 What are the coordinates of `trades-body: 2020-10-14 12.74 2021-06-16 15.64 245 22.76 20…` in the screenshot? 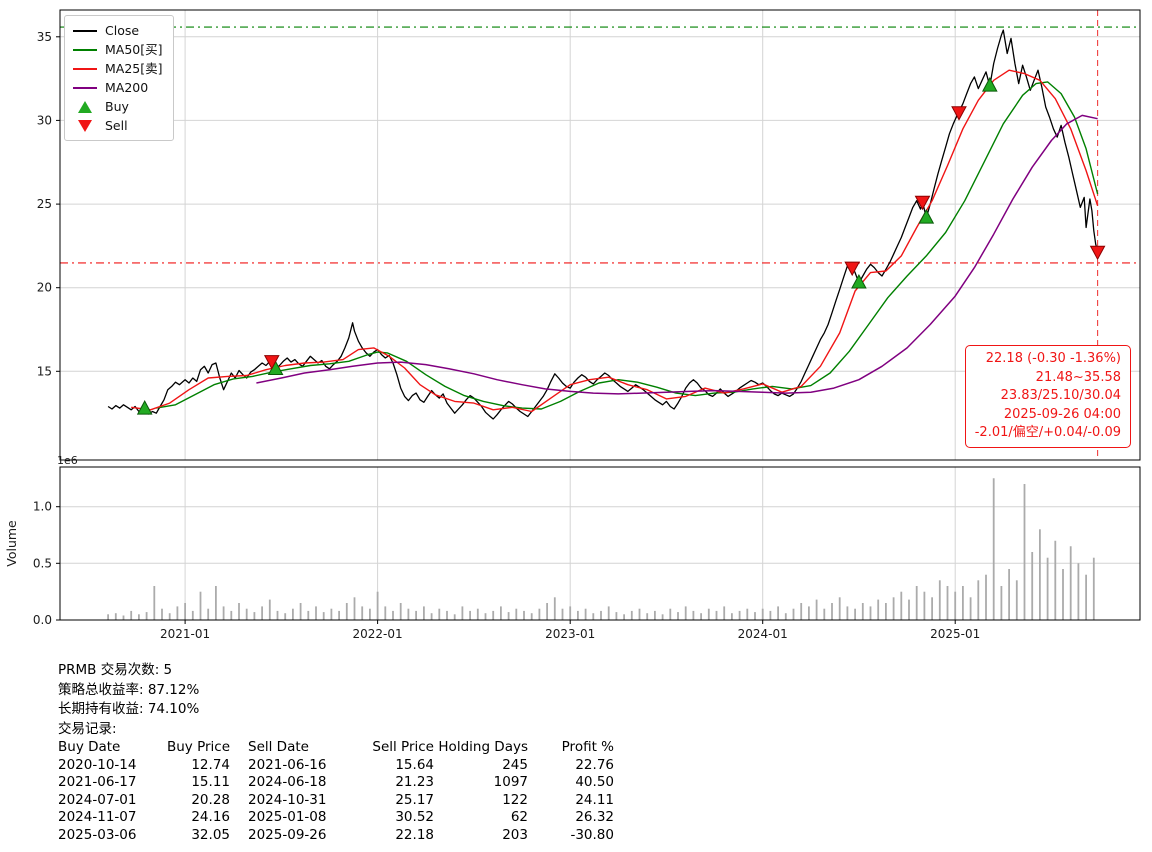 It's located at (336, 801).